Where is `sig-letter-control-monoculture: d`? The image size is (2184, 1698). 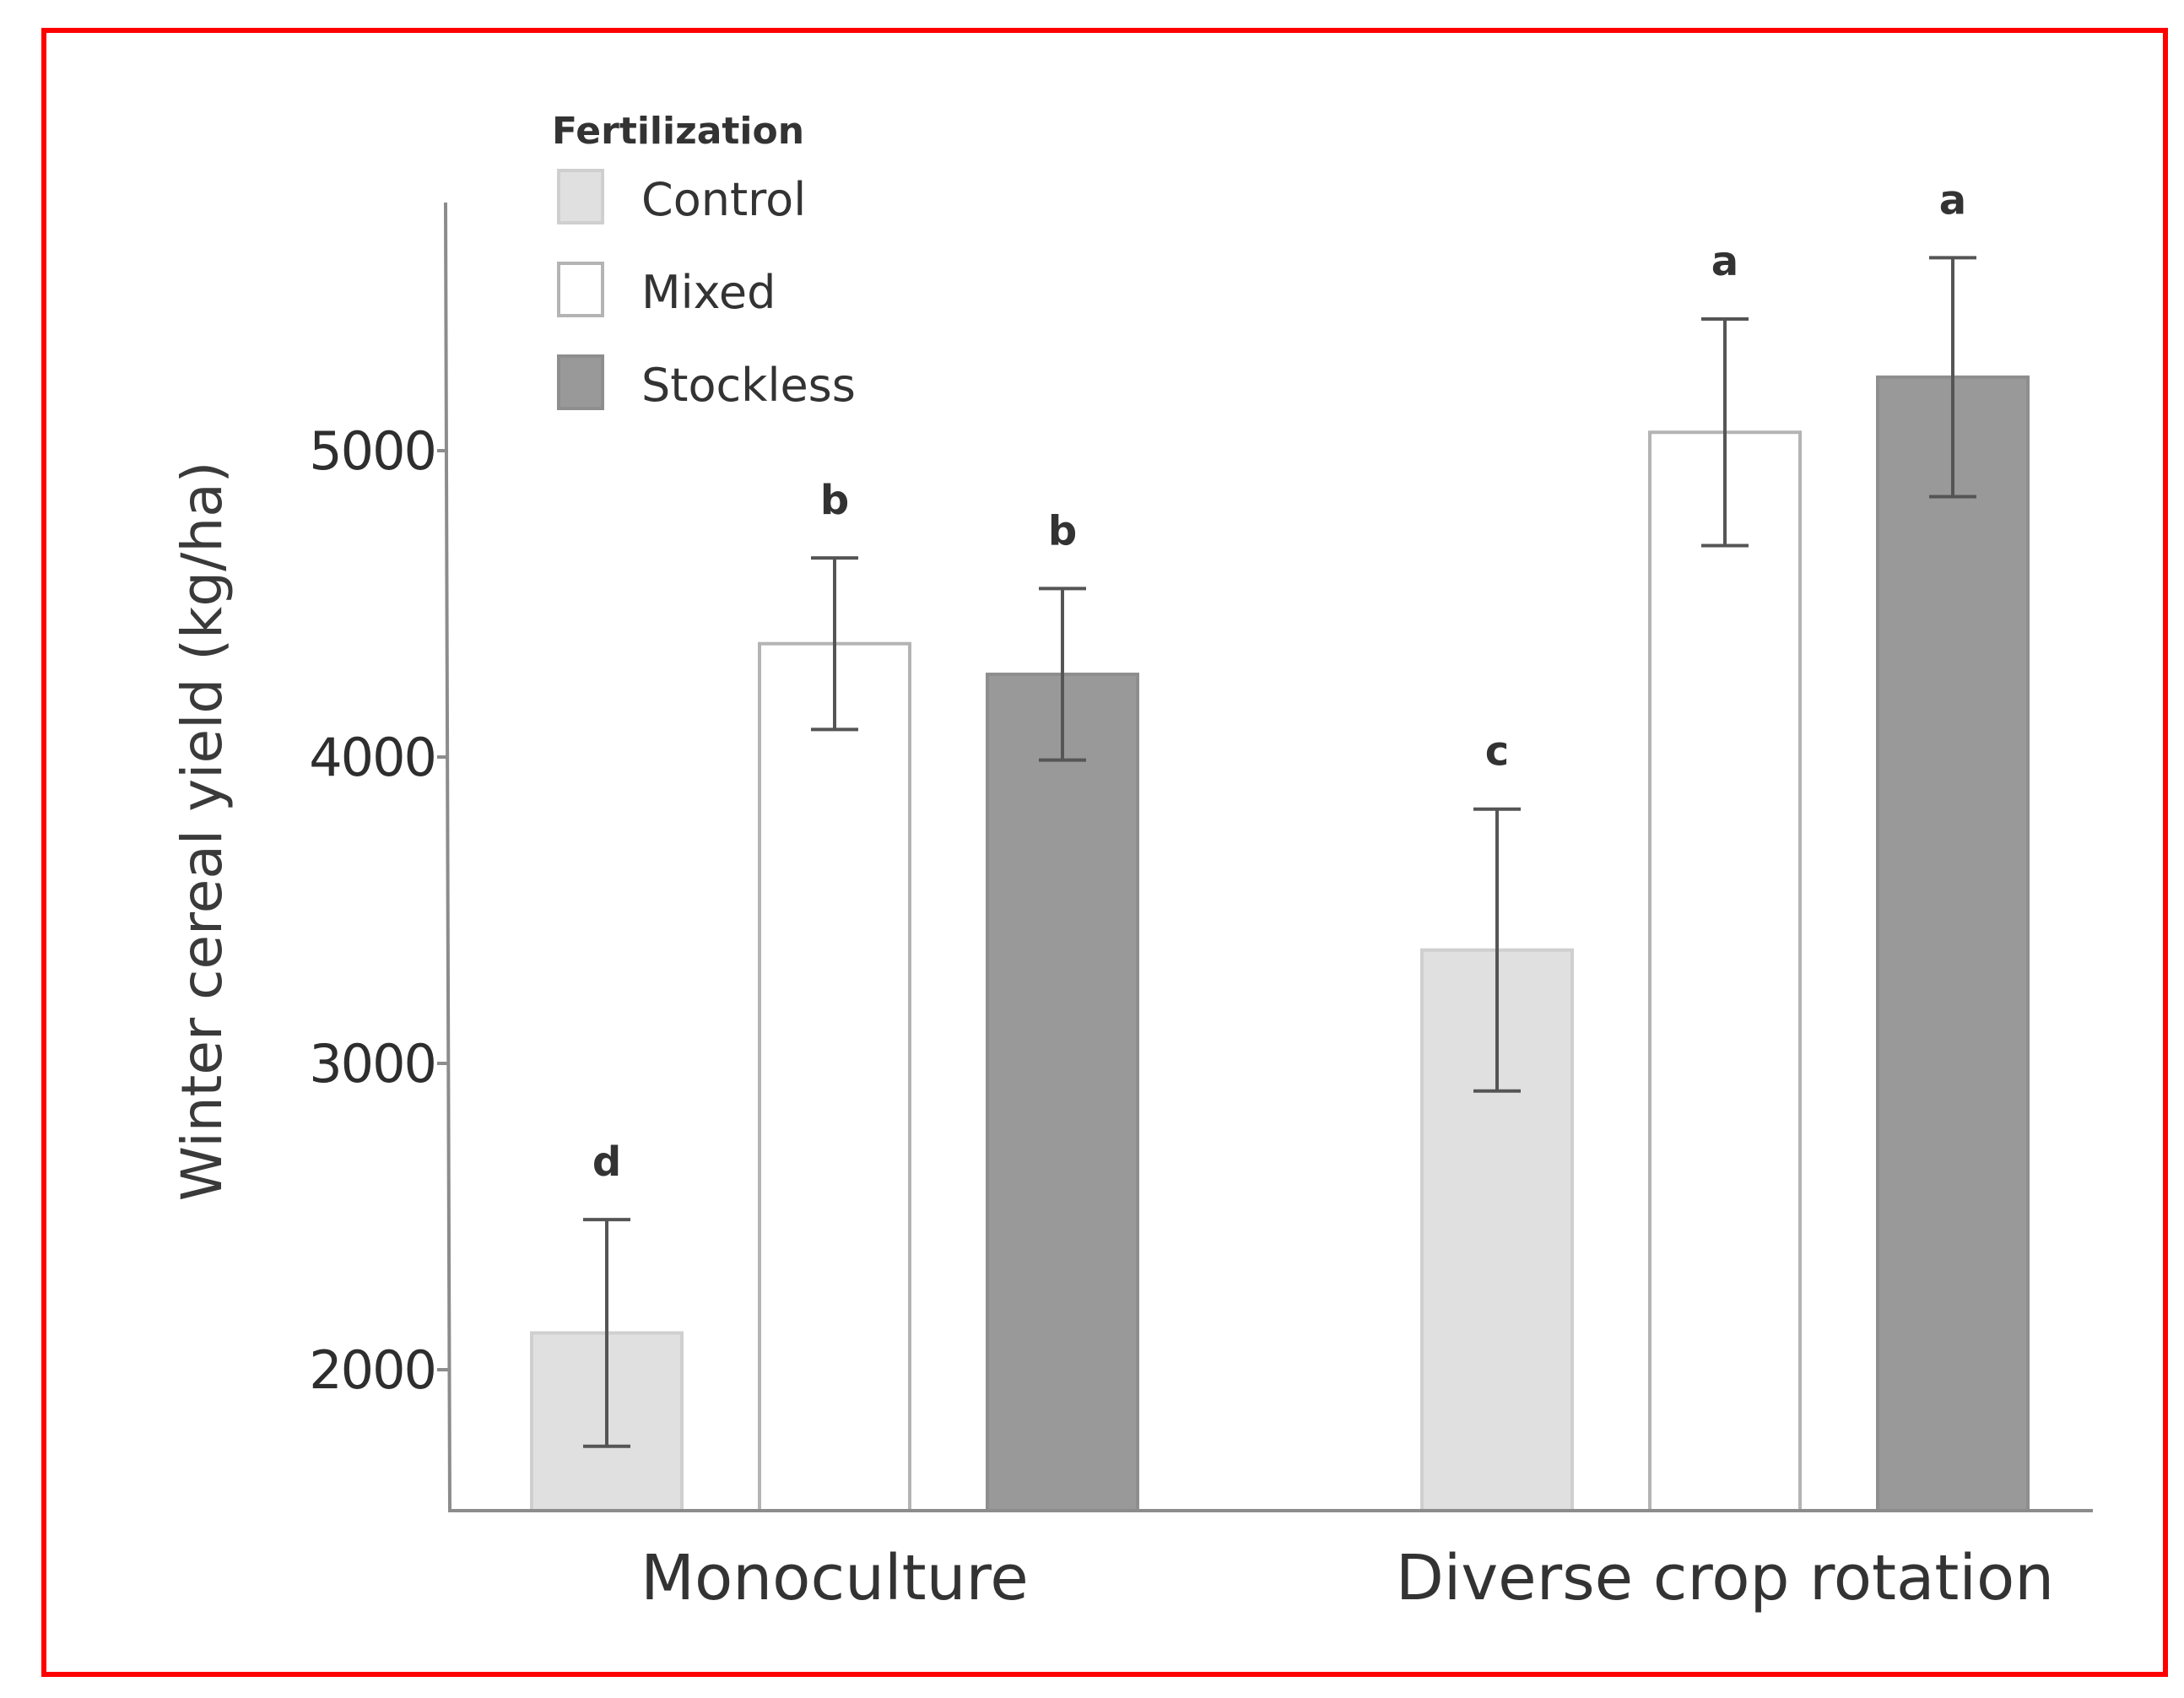
sig-letter-control-monoculture: d is located at coordinates (606, 1162).